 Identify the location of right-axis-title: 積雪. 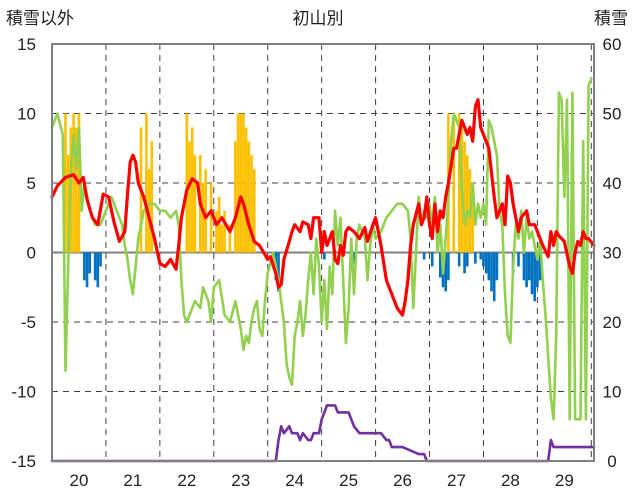
(611, 19).